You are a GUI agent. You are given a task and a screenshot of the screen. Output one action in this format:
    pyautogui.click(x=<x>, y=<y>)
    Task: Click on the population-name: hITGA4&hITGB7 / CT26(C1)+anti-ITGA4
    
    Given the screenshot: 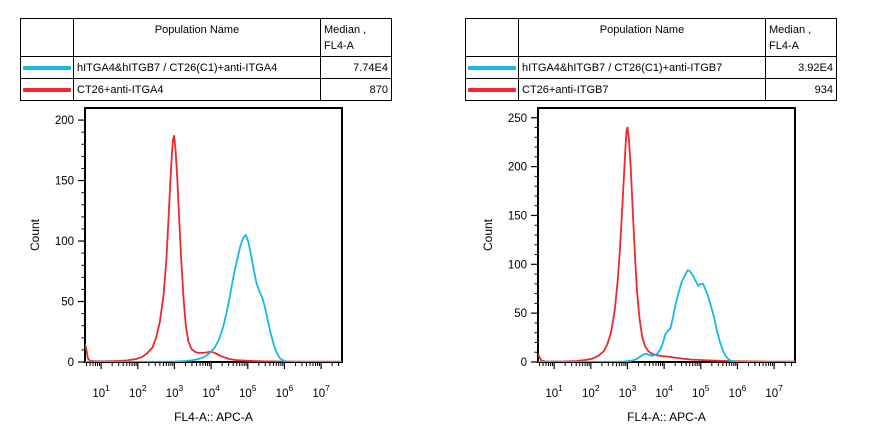 What is the action you would take?
    pyautogui.click(x=177, y=67)
    